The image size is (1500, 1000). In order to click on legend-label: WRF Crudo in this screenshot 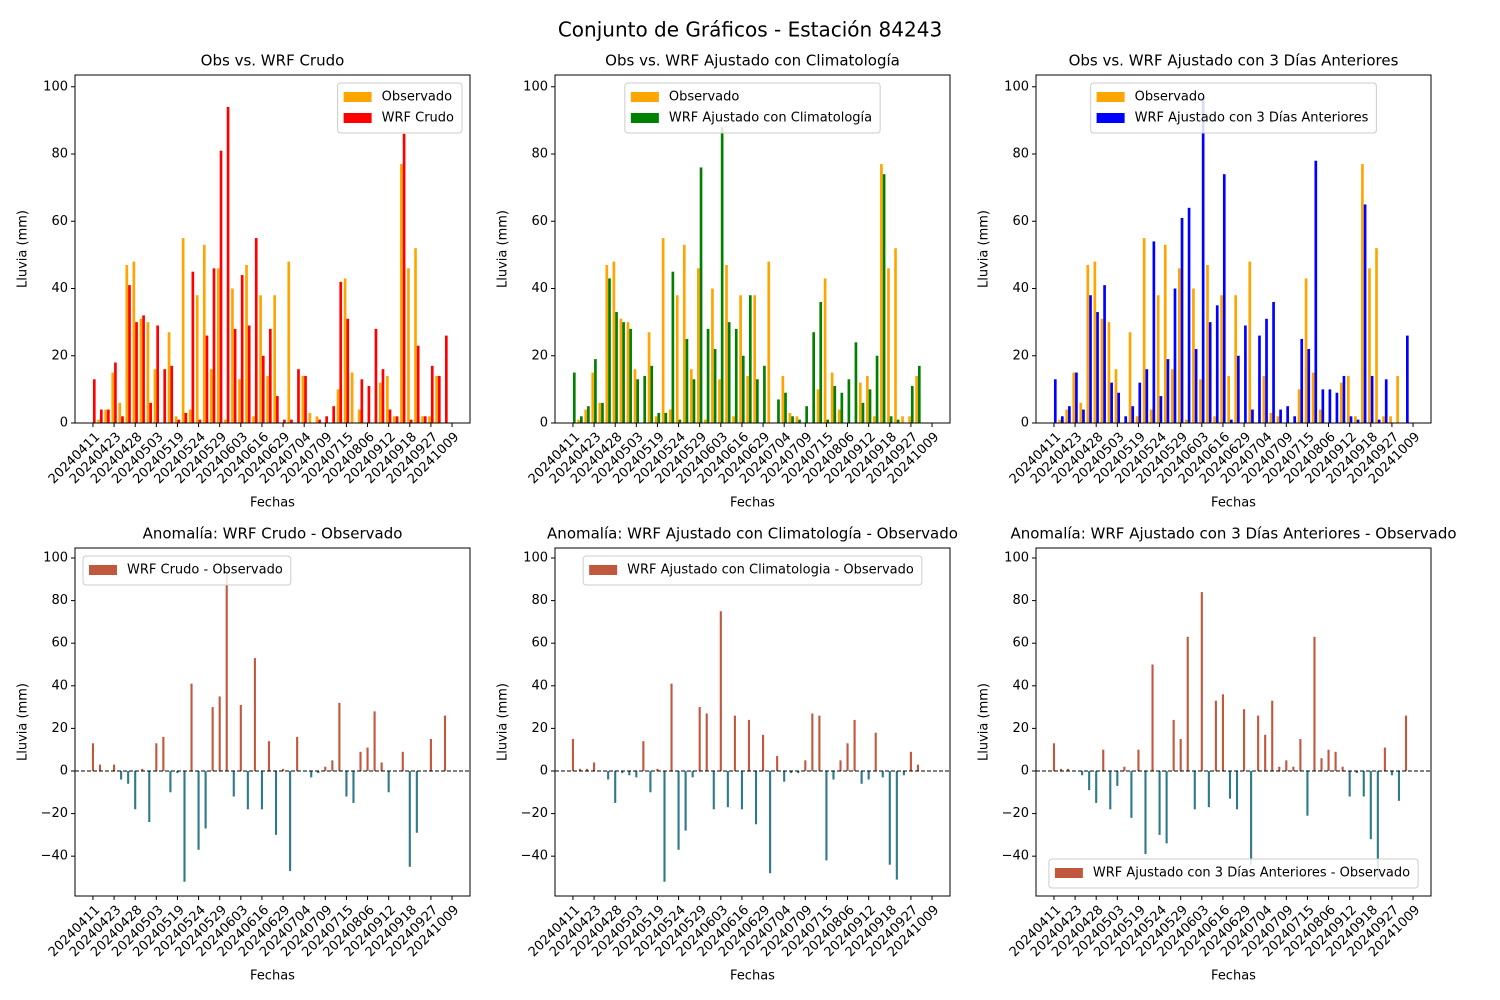, I will do `click(418, 118)`.